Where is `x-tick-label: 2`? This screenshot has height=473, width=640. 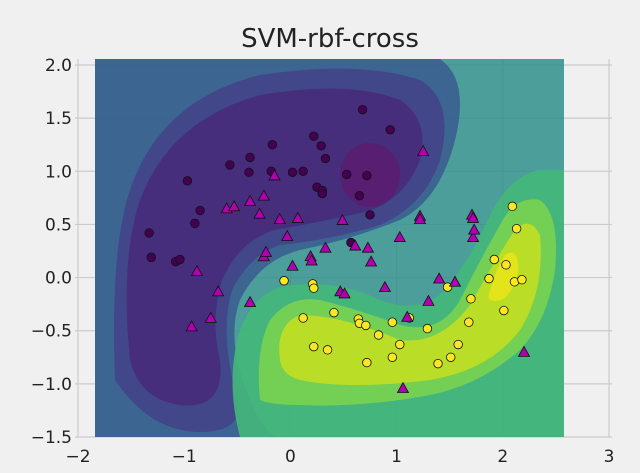
x-tick-label: 2 is located at coordinates (502, 457).